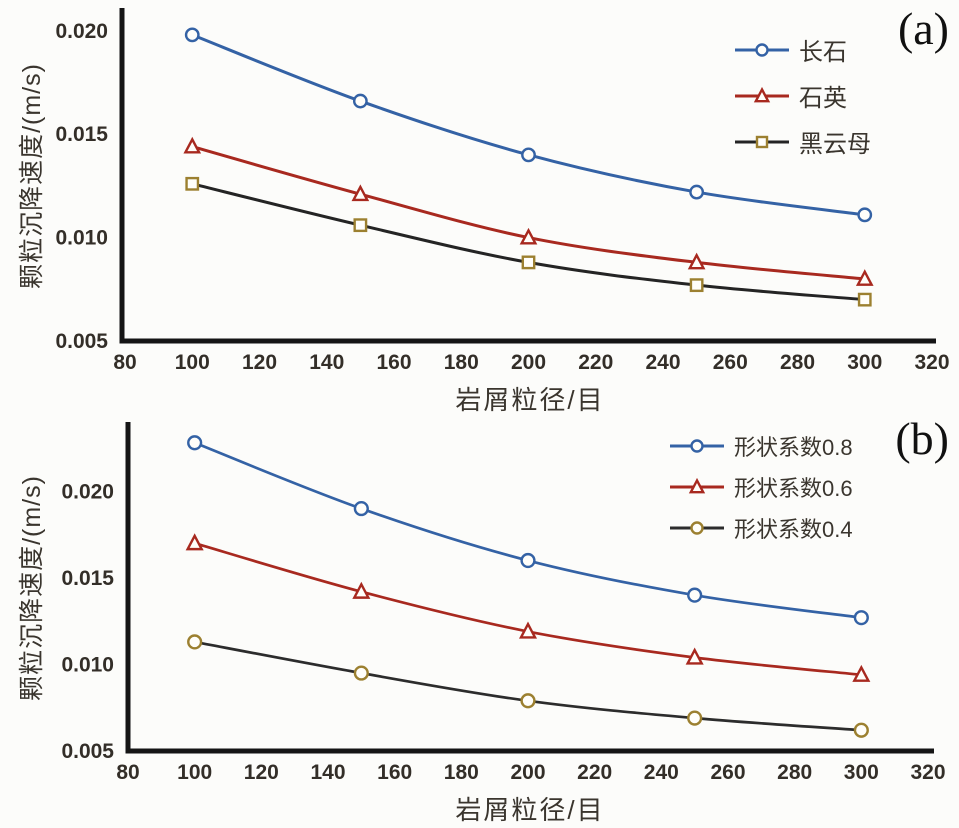 This screenshot has width=959, height=828. What do you see at coordinates (793, 529) in the screenshot?
I see `legend-label: 形状系数0.4` at bounding box center [793, 529].